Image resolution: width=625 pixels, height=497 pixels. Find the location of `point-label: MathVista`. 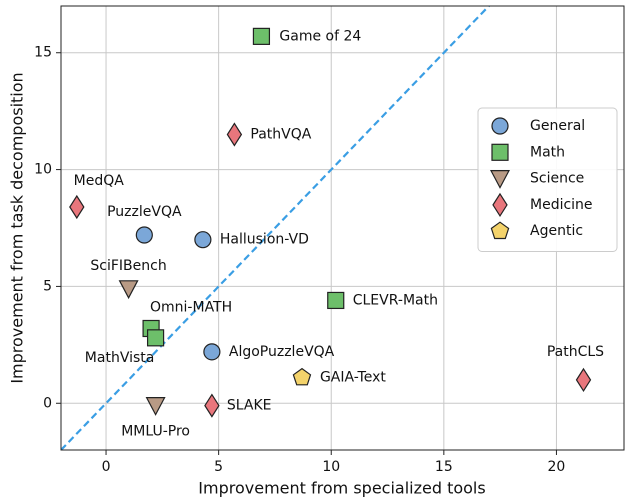

point-label: MathVista is located at coordinates (120, 358).